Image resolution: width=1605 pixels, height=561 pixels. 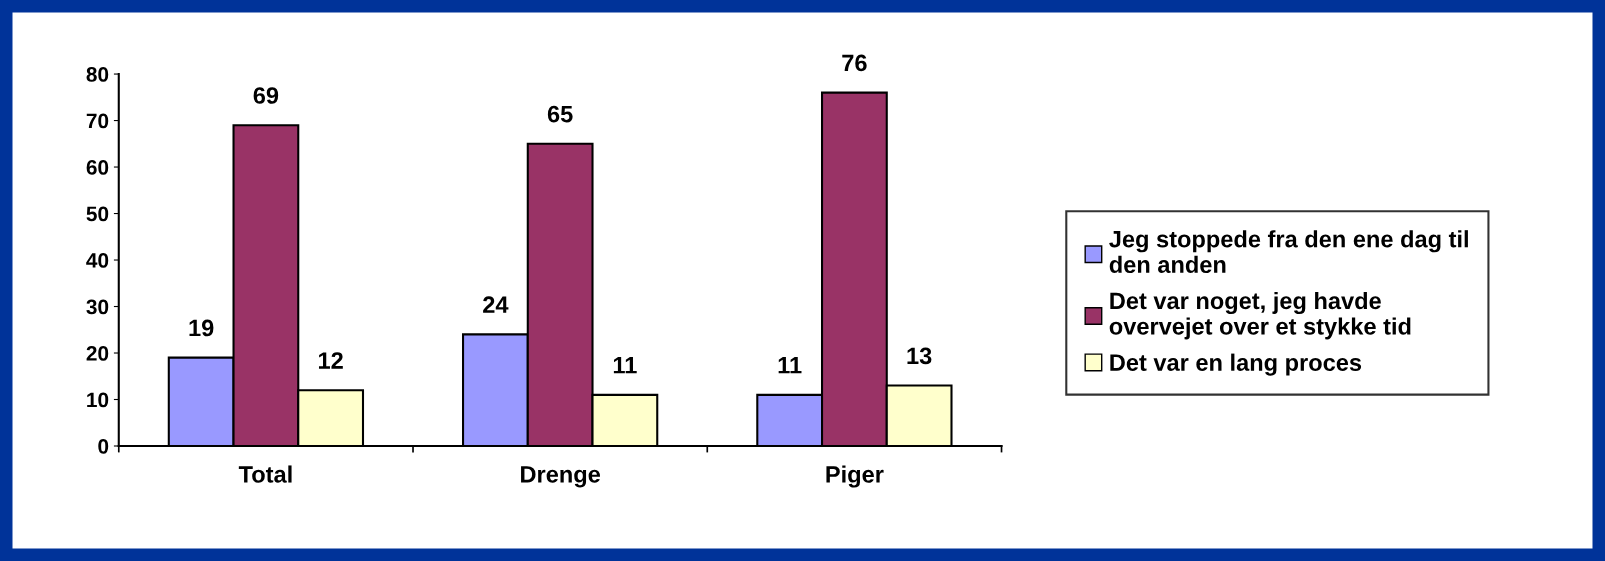 What do you see at coordinates (97, 307) in the screenshot?
I see `y-tick-label: 30` at bounding box center [97, 307].